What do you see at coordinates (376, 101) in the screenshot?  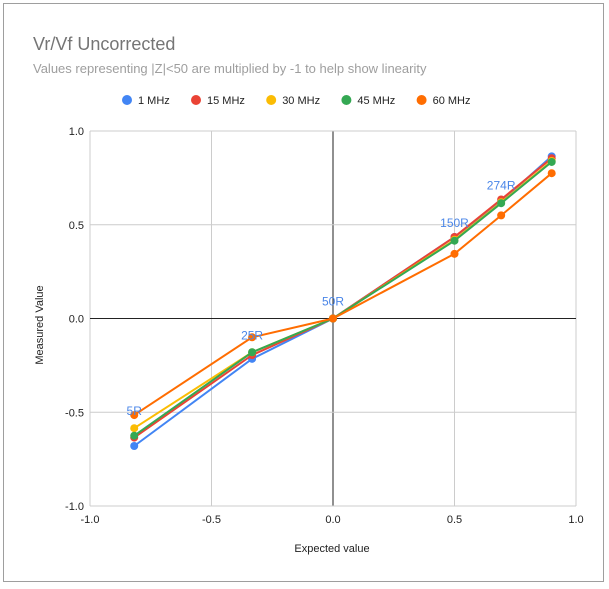 I see `legend-label: 45 MHz` at bounding box center [376, 101].